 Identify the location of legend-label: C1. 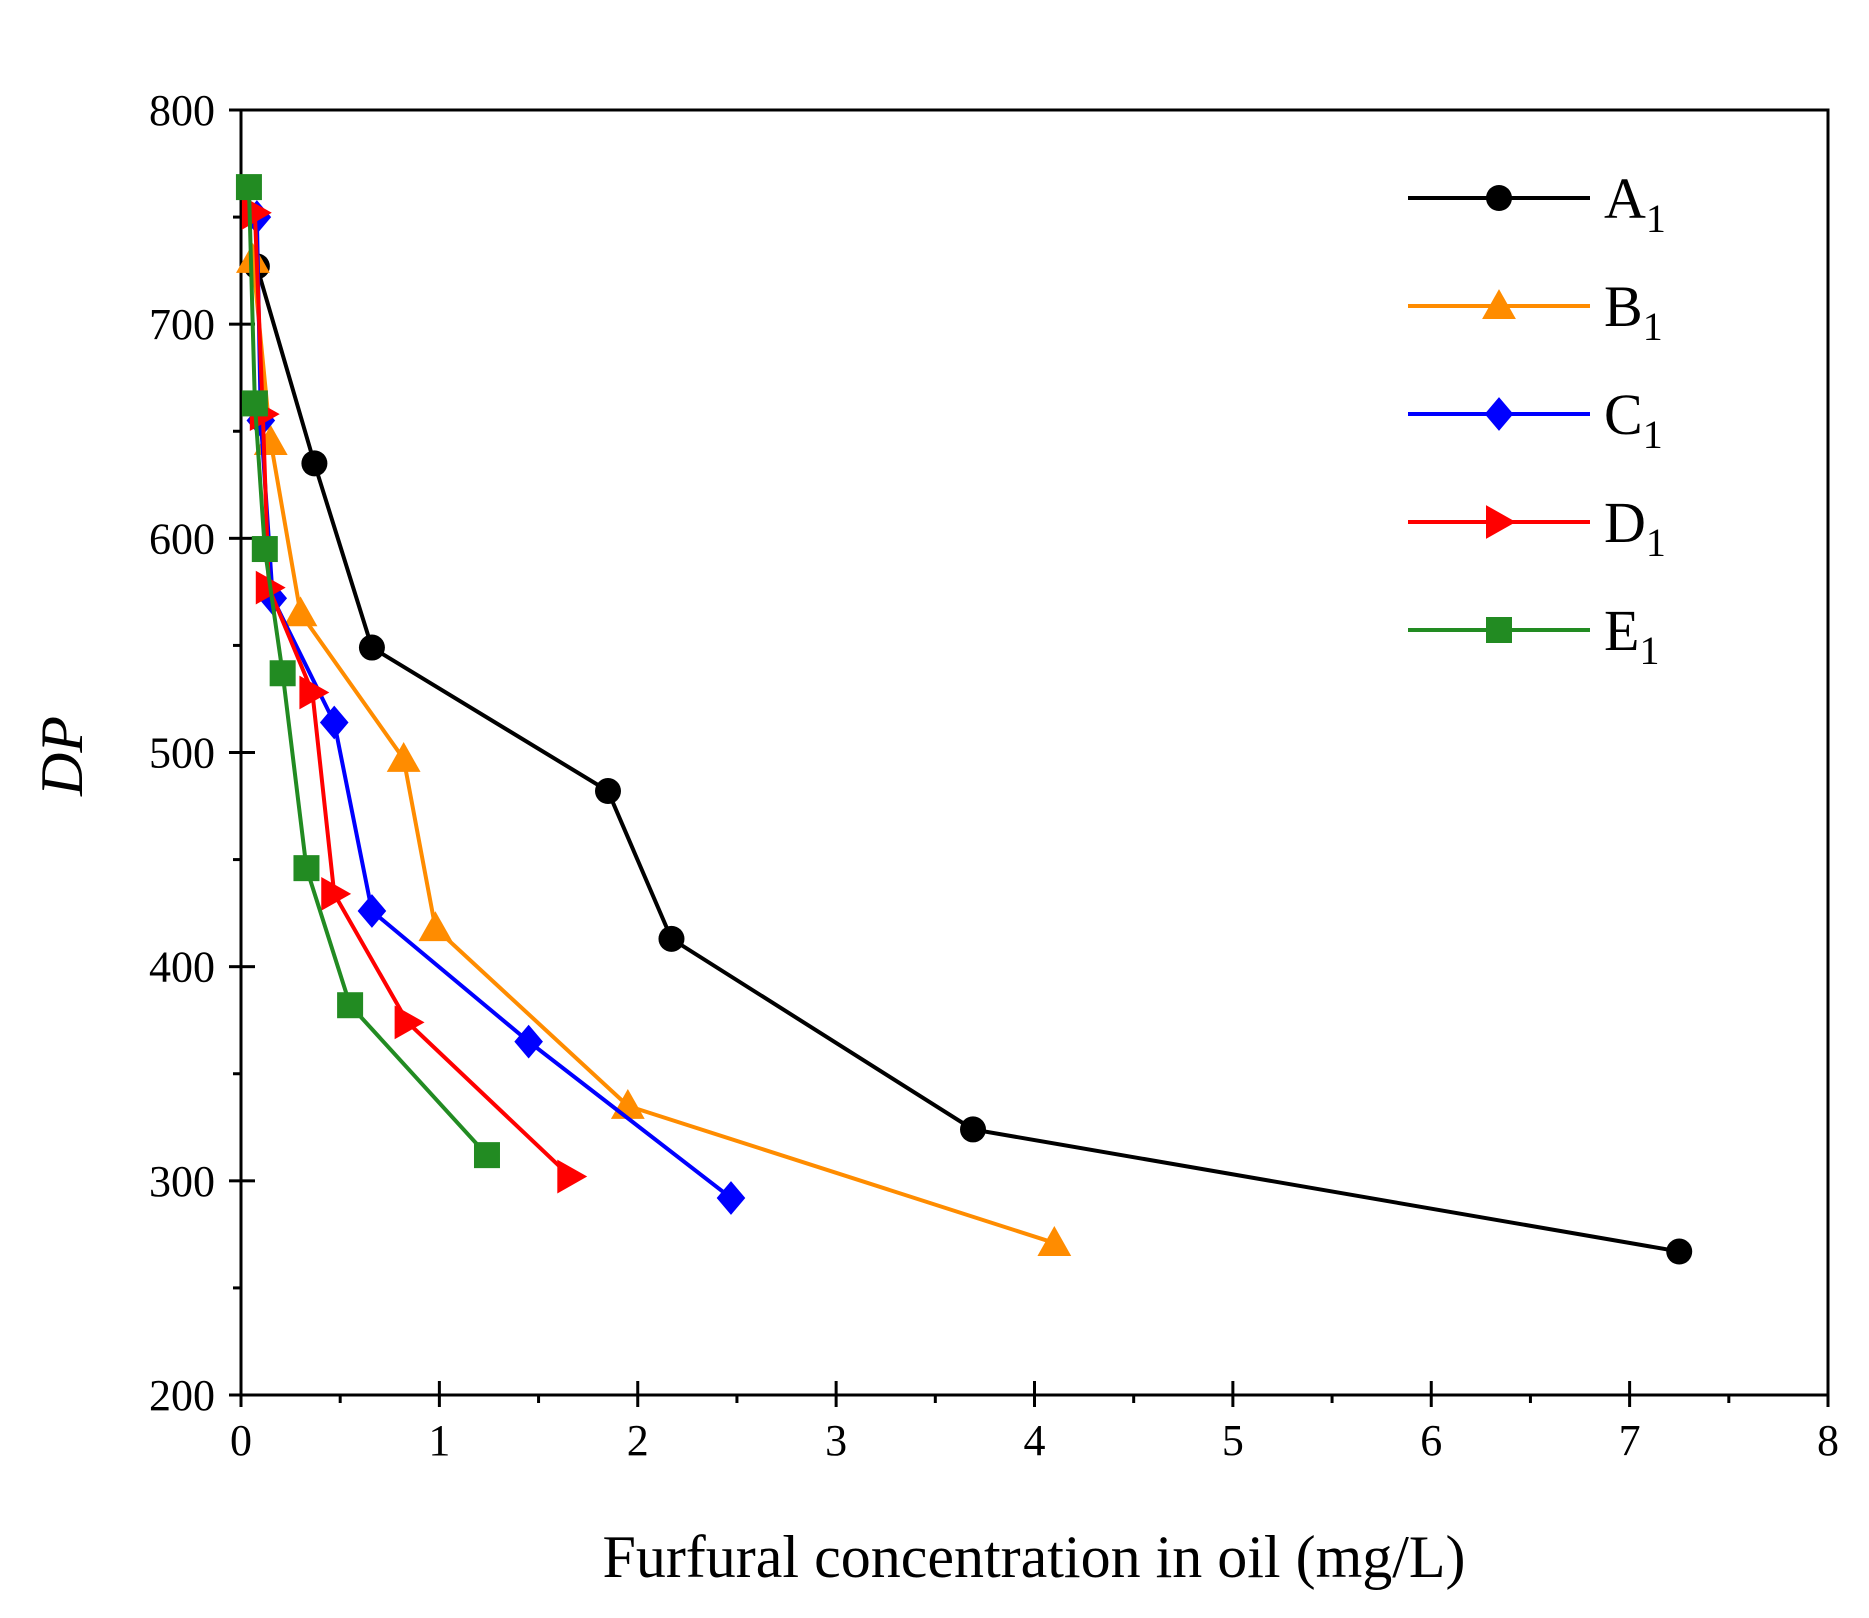
(1633, 419).